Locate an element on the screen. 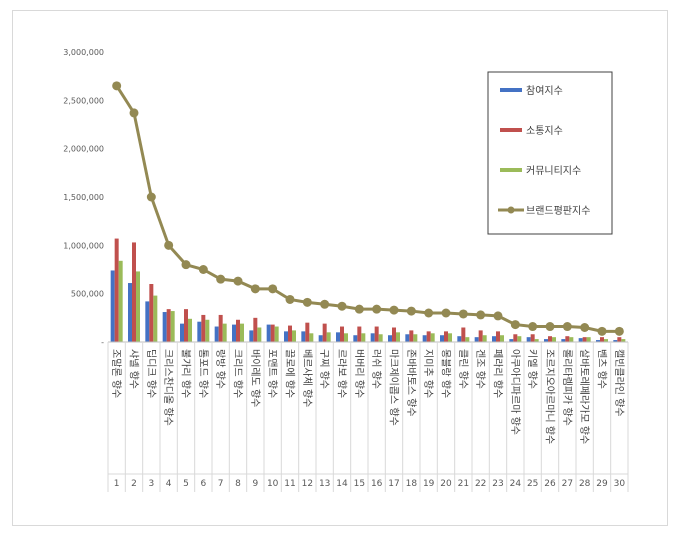  category-index: 11 is located at coordinates (289, 484).